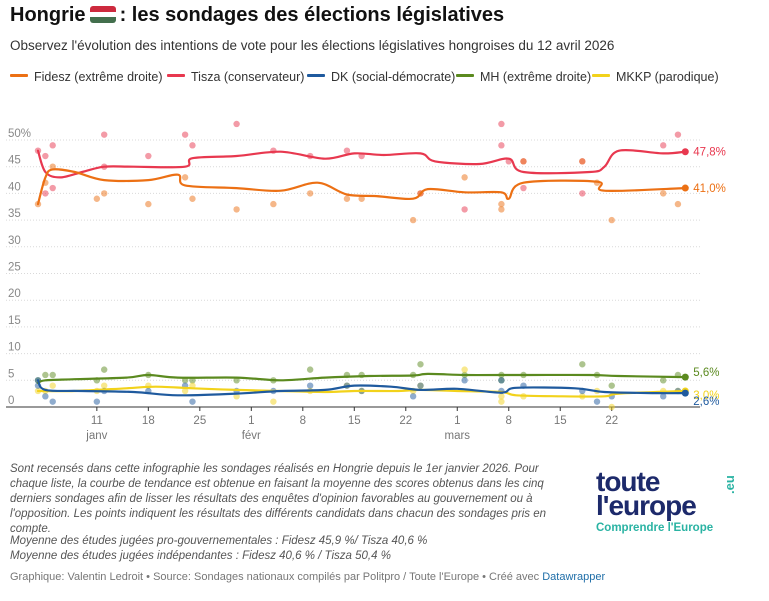 Image resolution: width=769 pixels, height=601 pixels. What do you see at coordinates (14, 321) in the screenshot?
I see `y-tick-label: 15` at bounding box center [14, 321].